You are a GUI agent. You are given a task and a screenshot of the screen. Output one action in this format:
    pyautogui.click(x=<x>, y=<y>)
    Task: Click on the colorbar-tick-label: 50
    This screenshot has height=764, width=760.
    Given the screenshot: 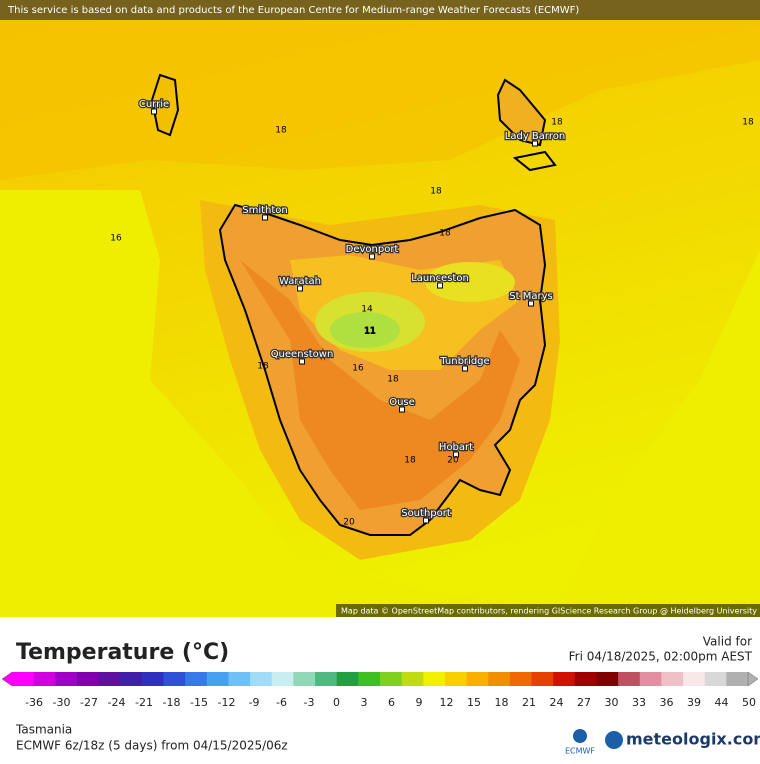 What is the action you would take?
    pyautogui.click(x=749, y=702)
    